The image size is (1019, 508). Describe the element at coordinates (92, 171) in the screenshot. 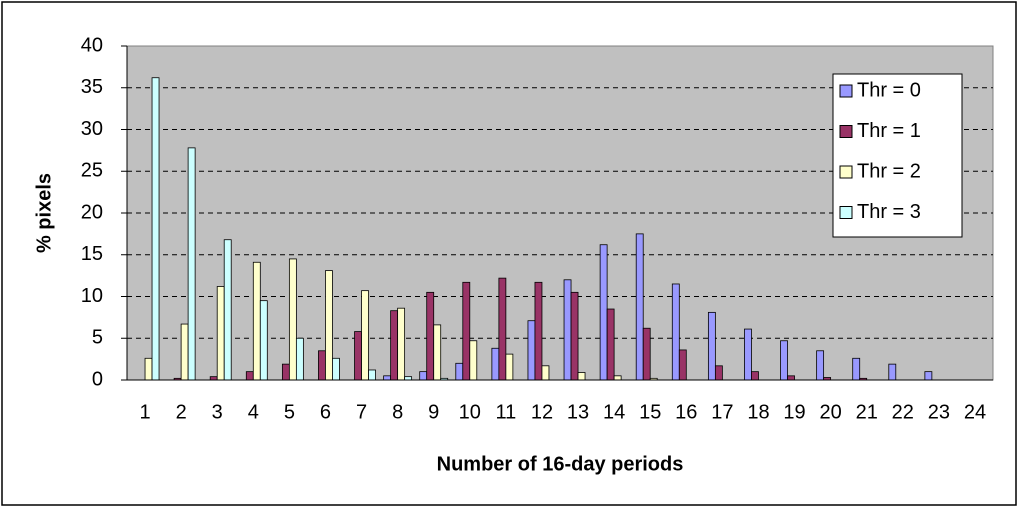

I see `y-tick-label: 25` at that location.